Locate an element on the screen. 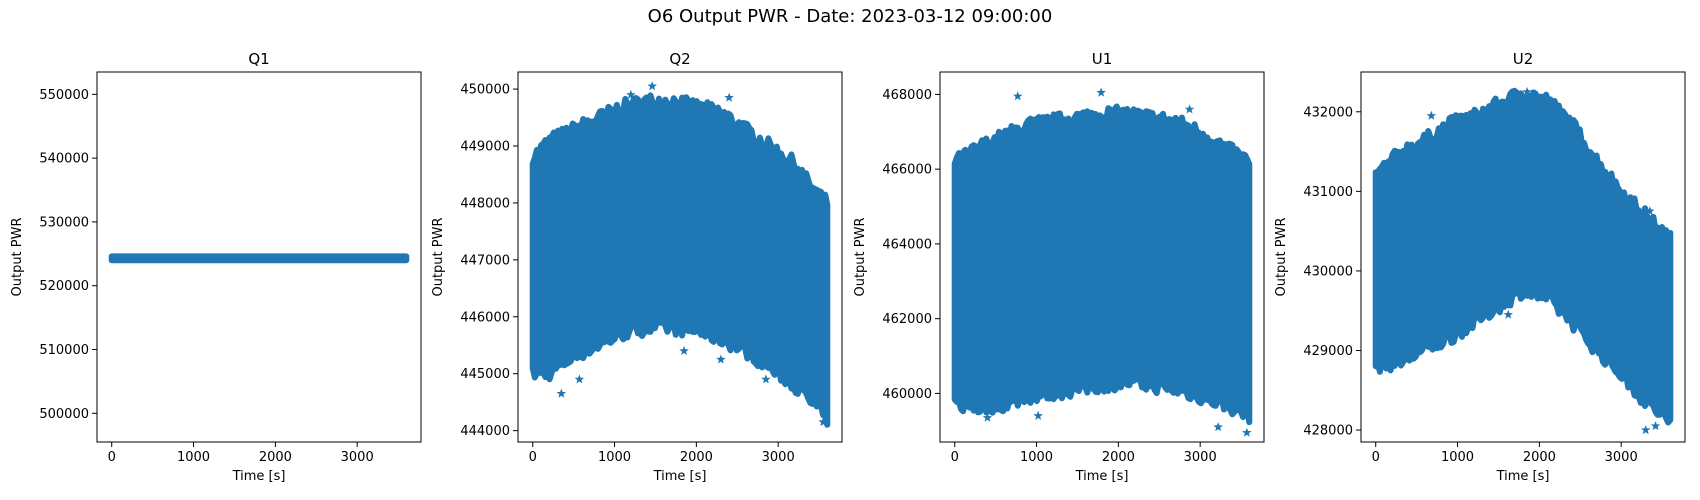  y-tick-label: 445000 is located at coordinates (485, 374).